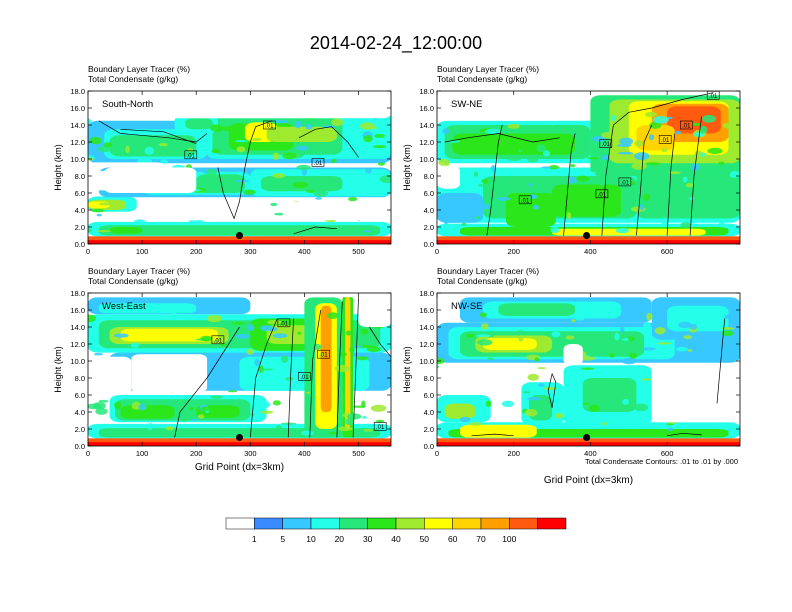  What do you see at coordinates (590, 251) in the screenshot?
I see `x-tick-label: 400` at bounding box center [590, 251].